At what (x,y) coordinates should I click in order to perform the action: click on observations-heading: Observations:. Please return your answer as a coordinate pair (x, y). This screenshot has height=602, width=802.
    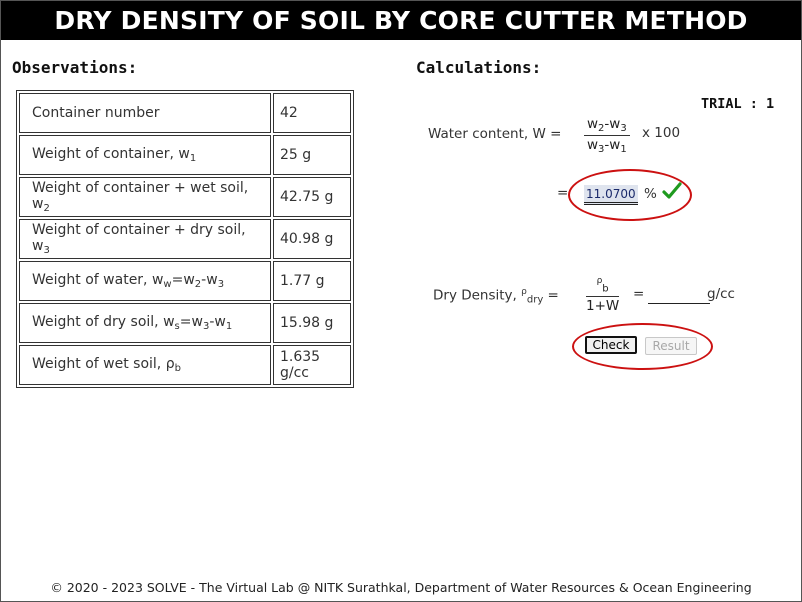
    Looking at the image, I should click on (75, 67).